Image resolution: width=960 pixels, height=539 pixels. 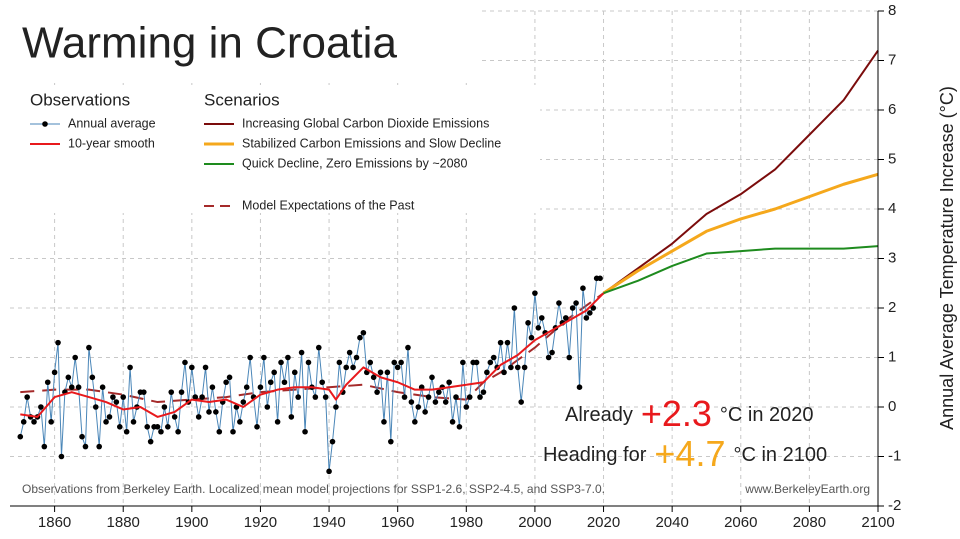 I want to click on x-tick-label: 2020, so click(x=603, y=522).